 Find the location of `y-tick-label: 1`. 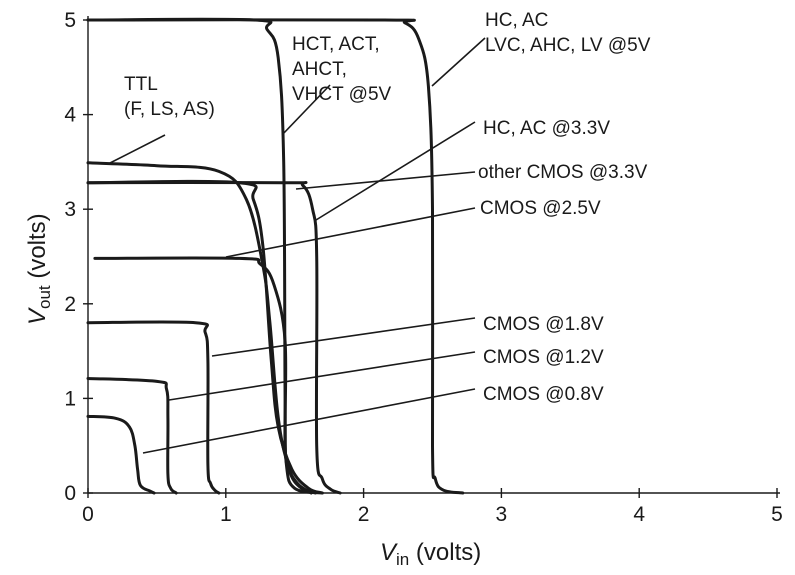

y-tick-label: 1 is located at coordinates (70, 398).